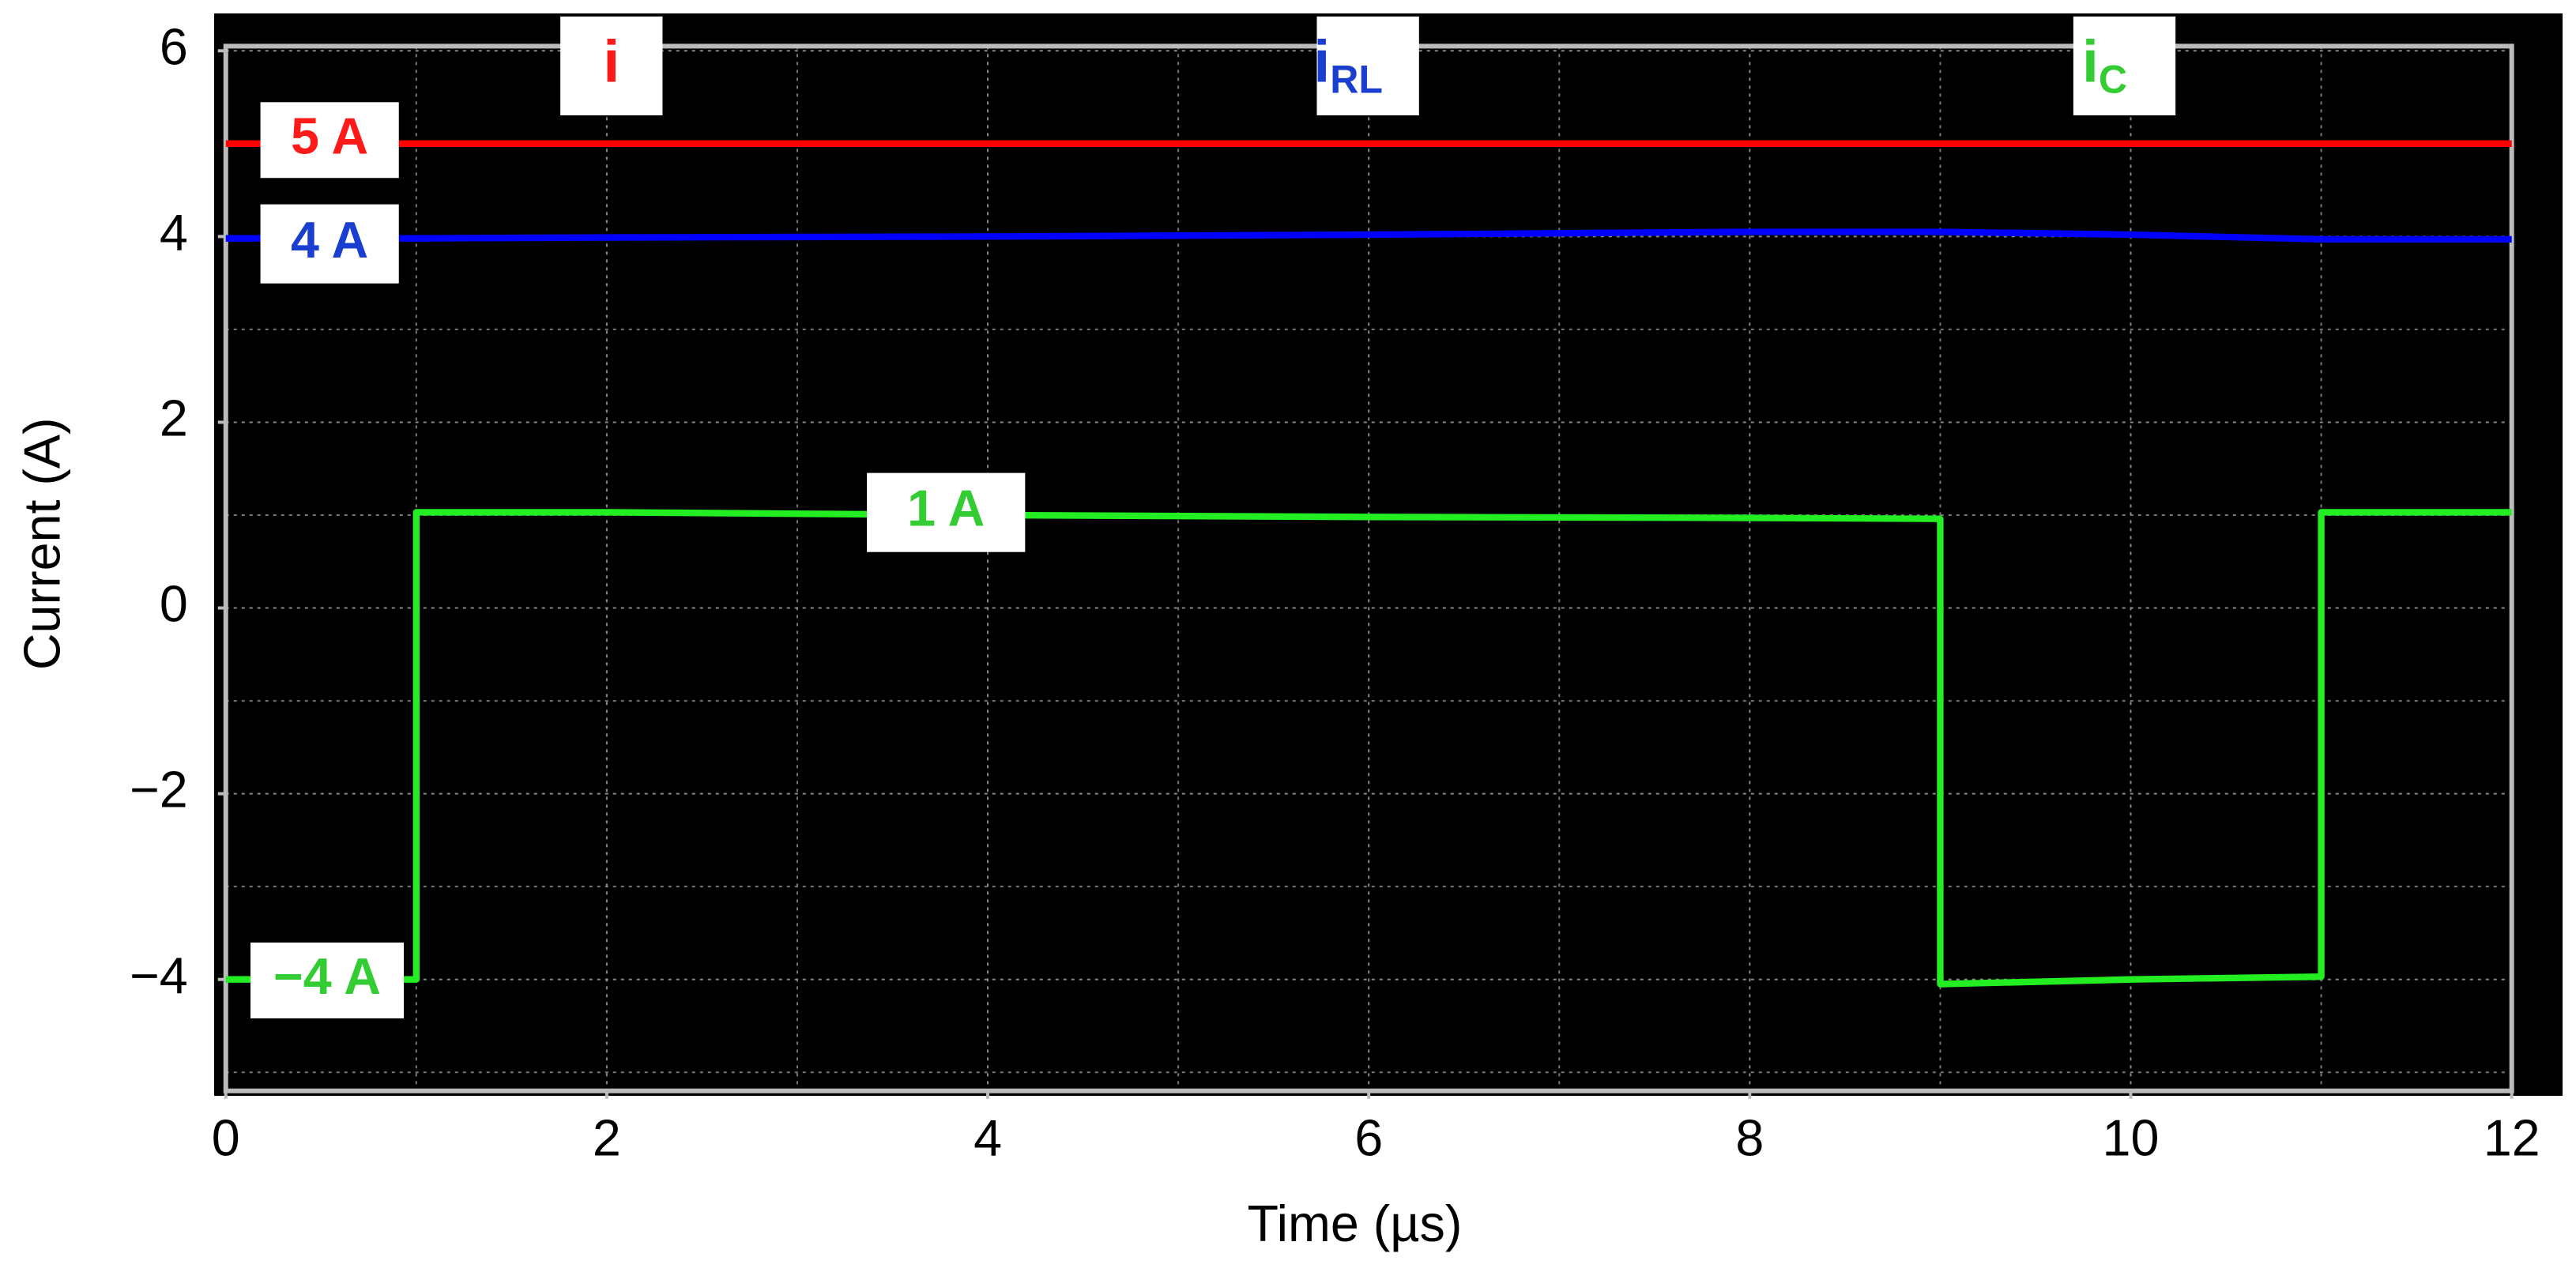 The width and height of the screenshot is (2576, 1272). I want to click on x-tick-label: 2, so click(607, 1137).